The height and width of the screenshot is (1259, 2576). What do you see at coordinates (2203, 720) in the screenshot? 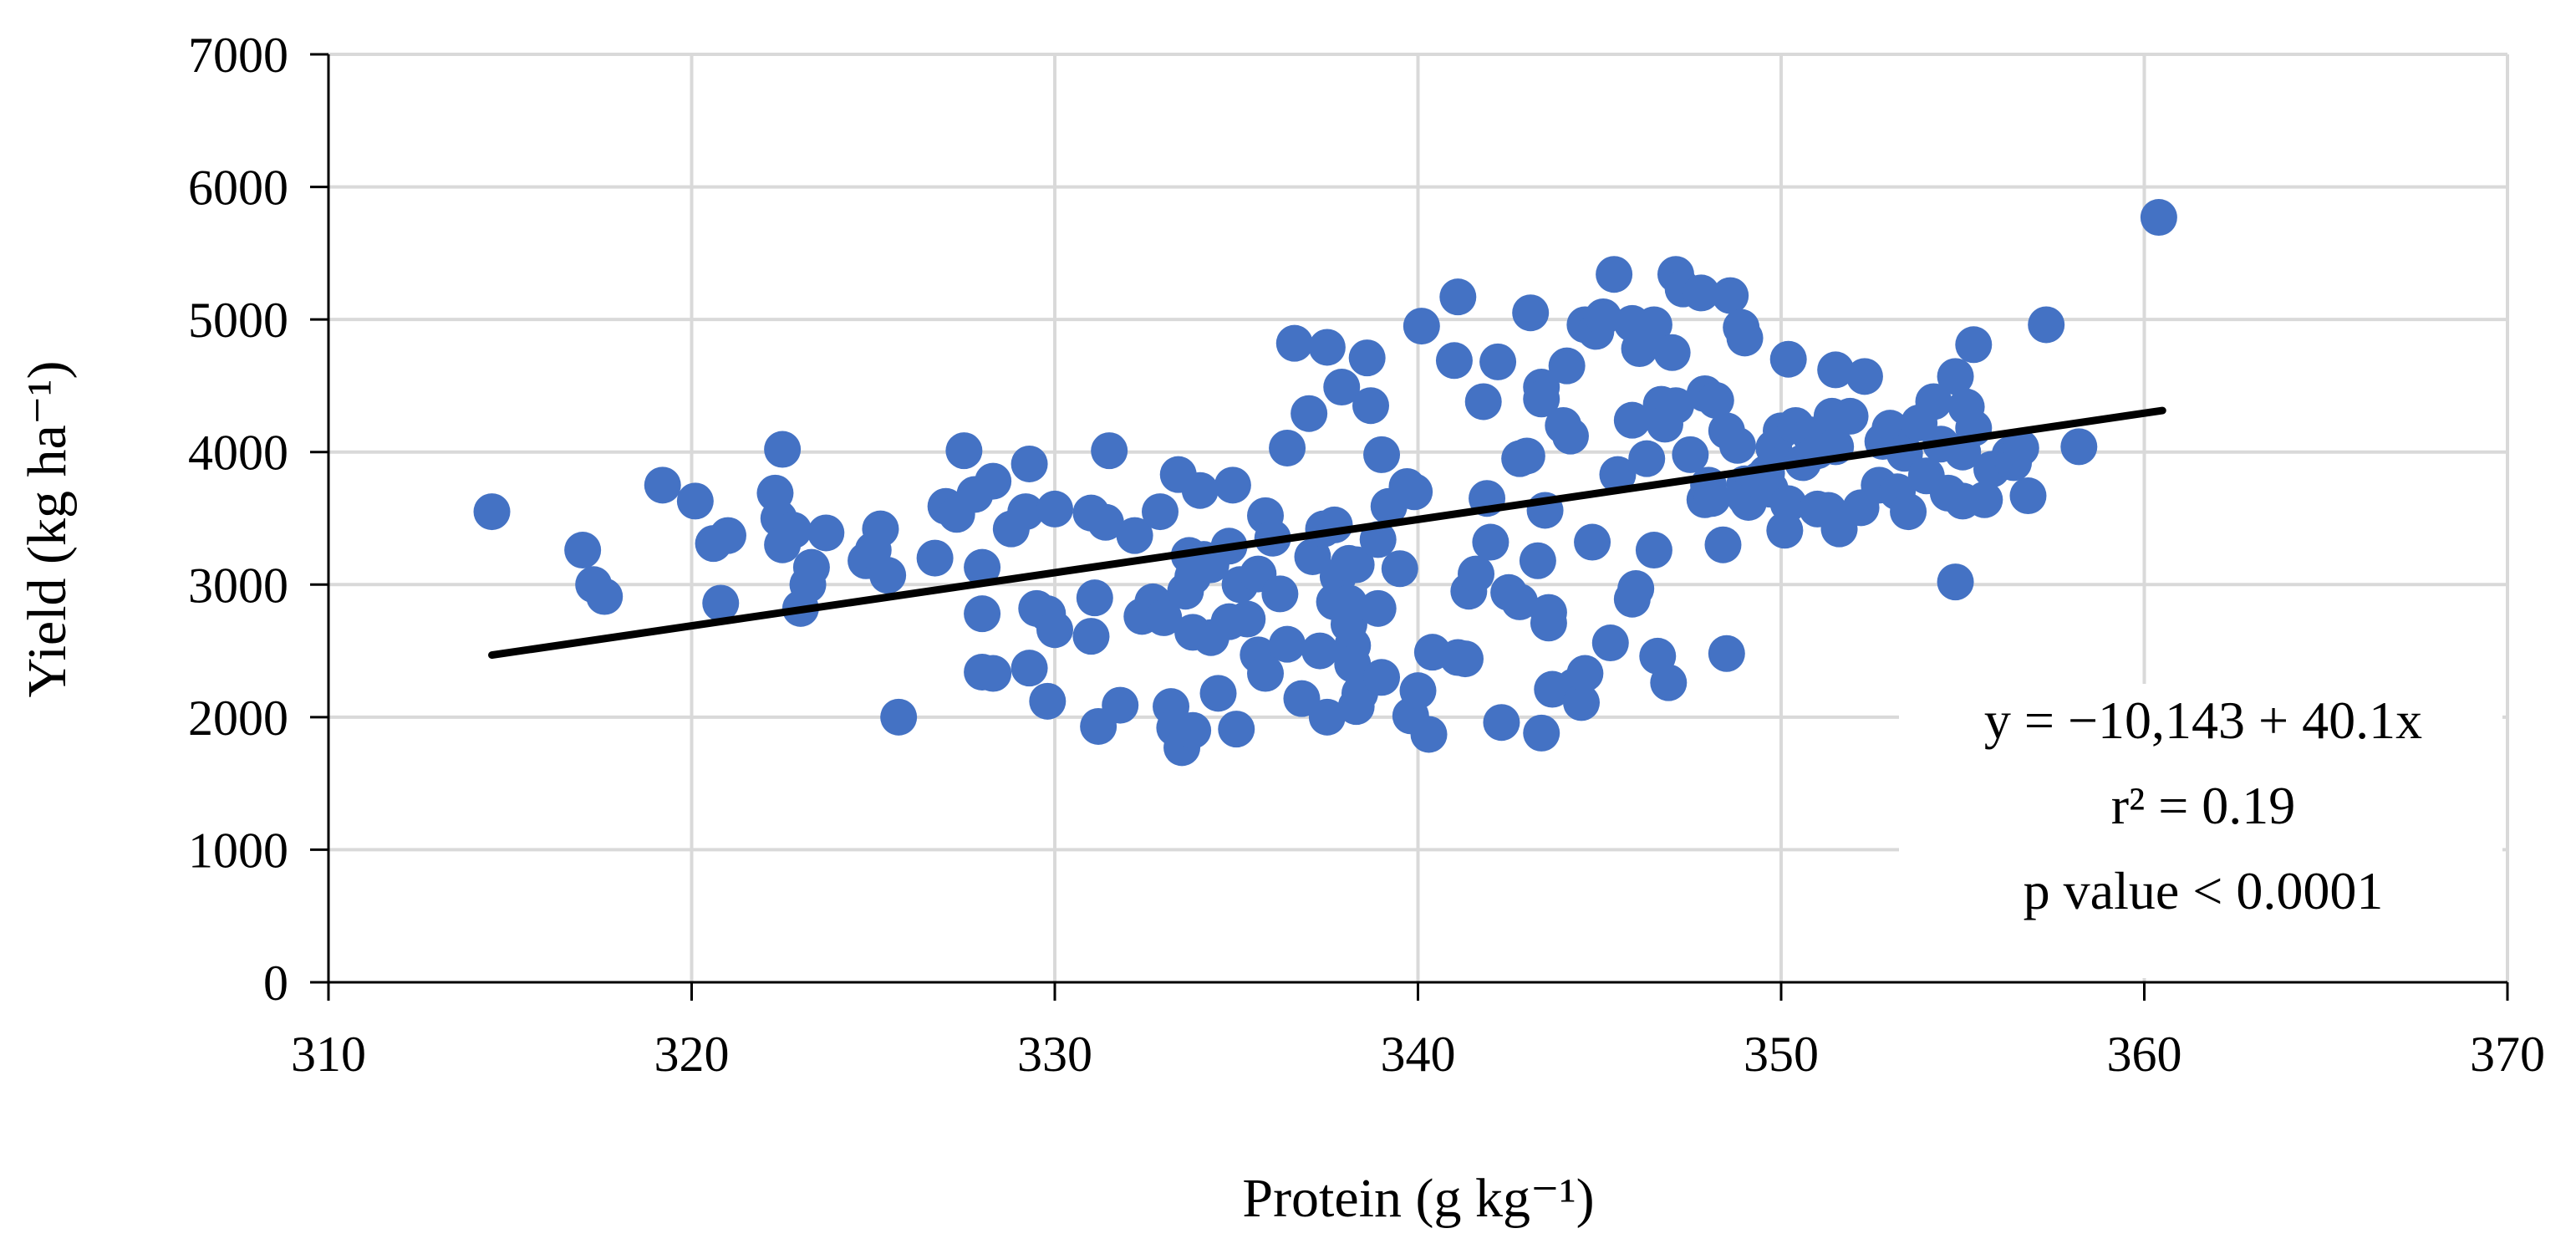
I see `regression-equation: y = −10,143 + 40.1x` at bounding box center [2203, 720].